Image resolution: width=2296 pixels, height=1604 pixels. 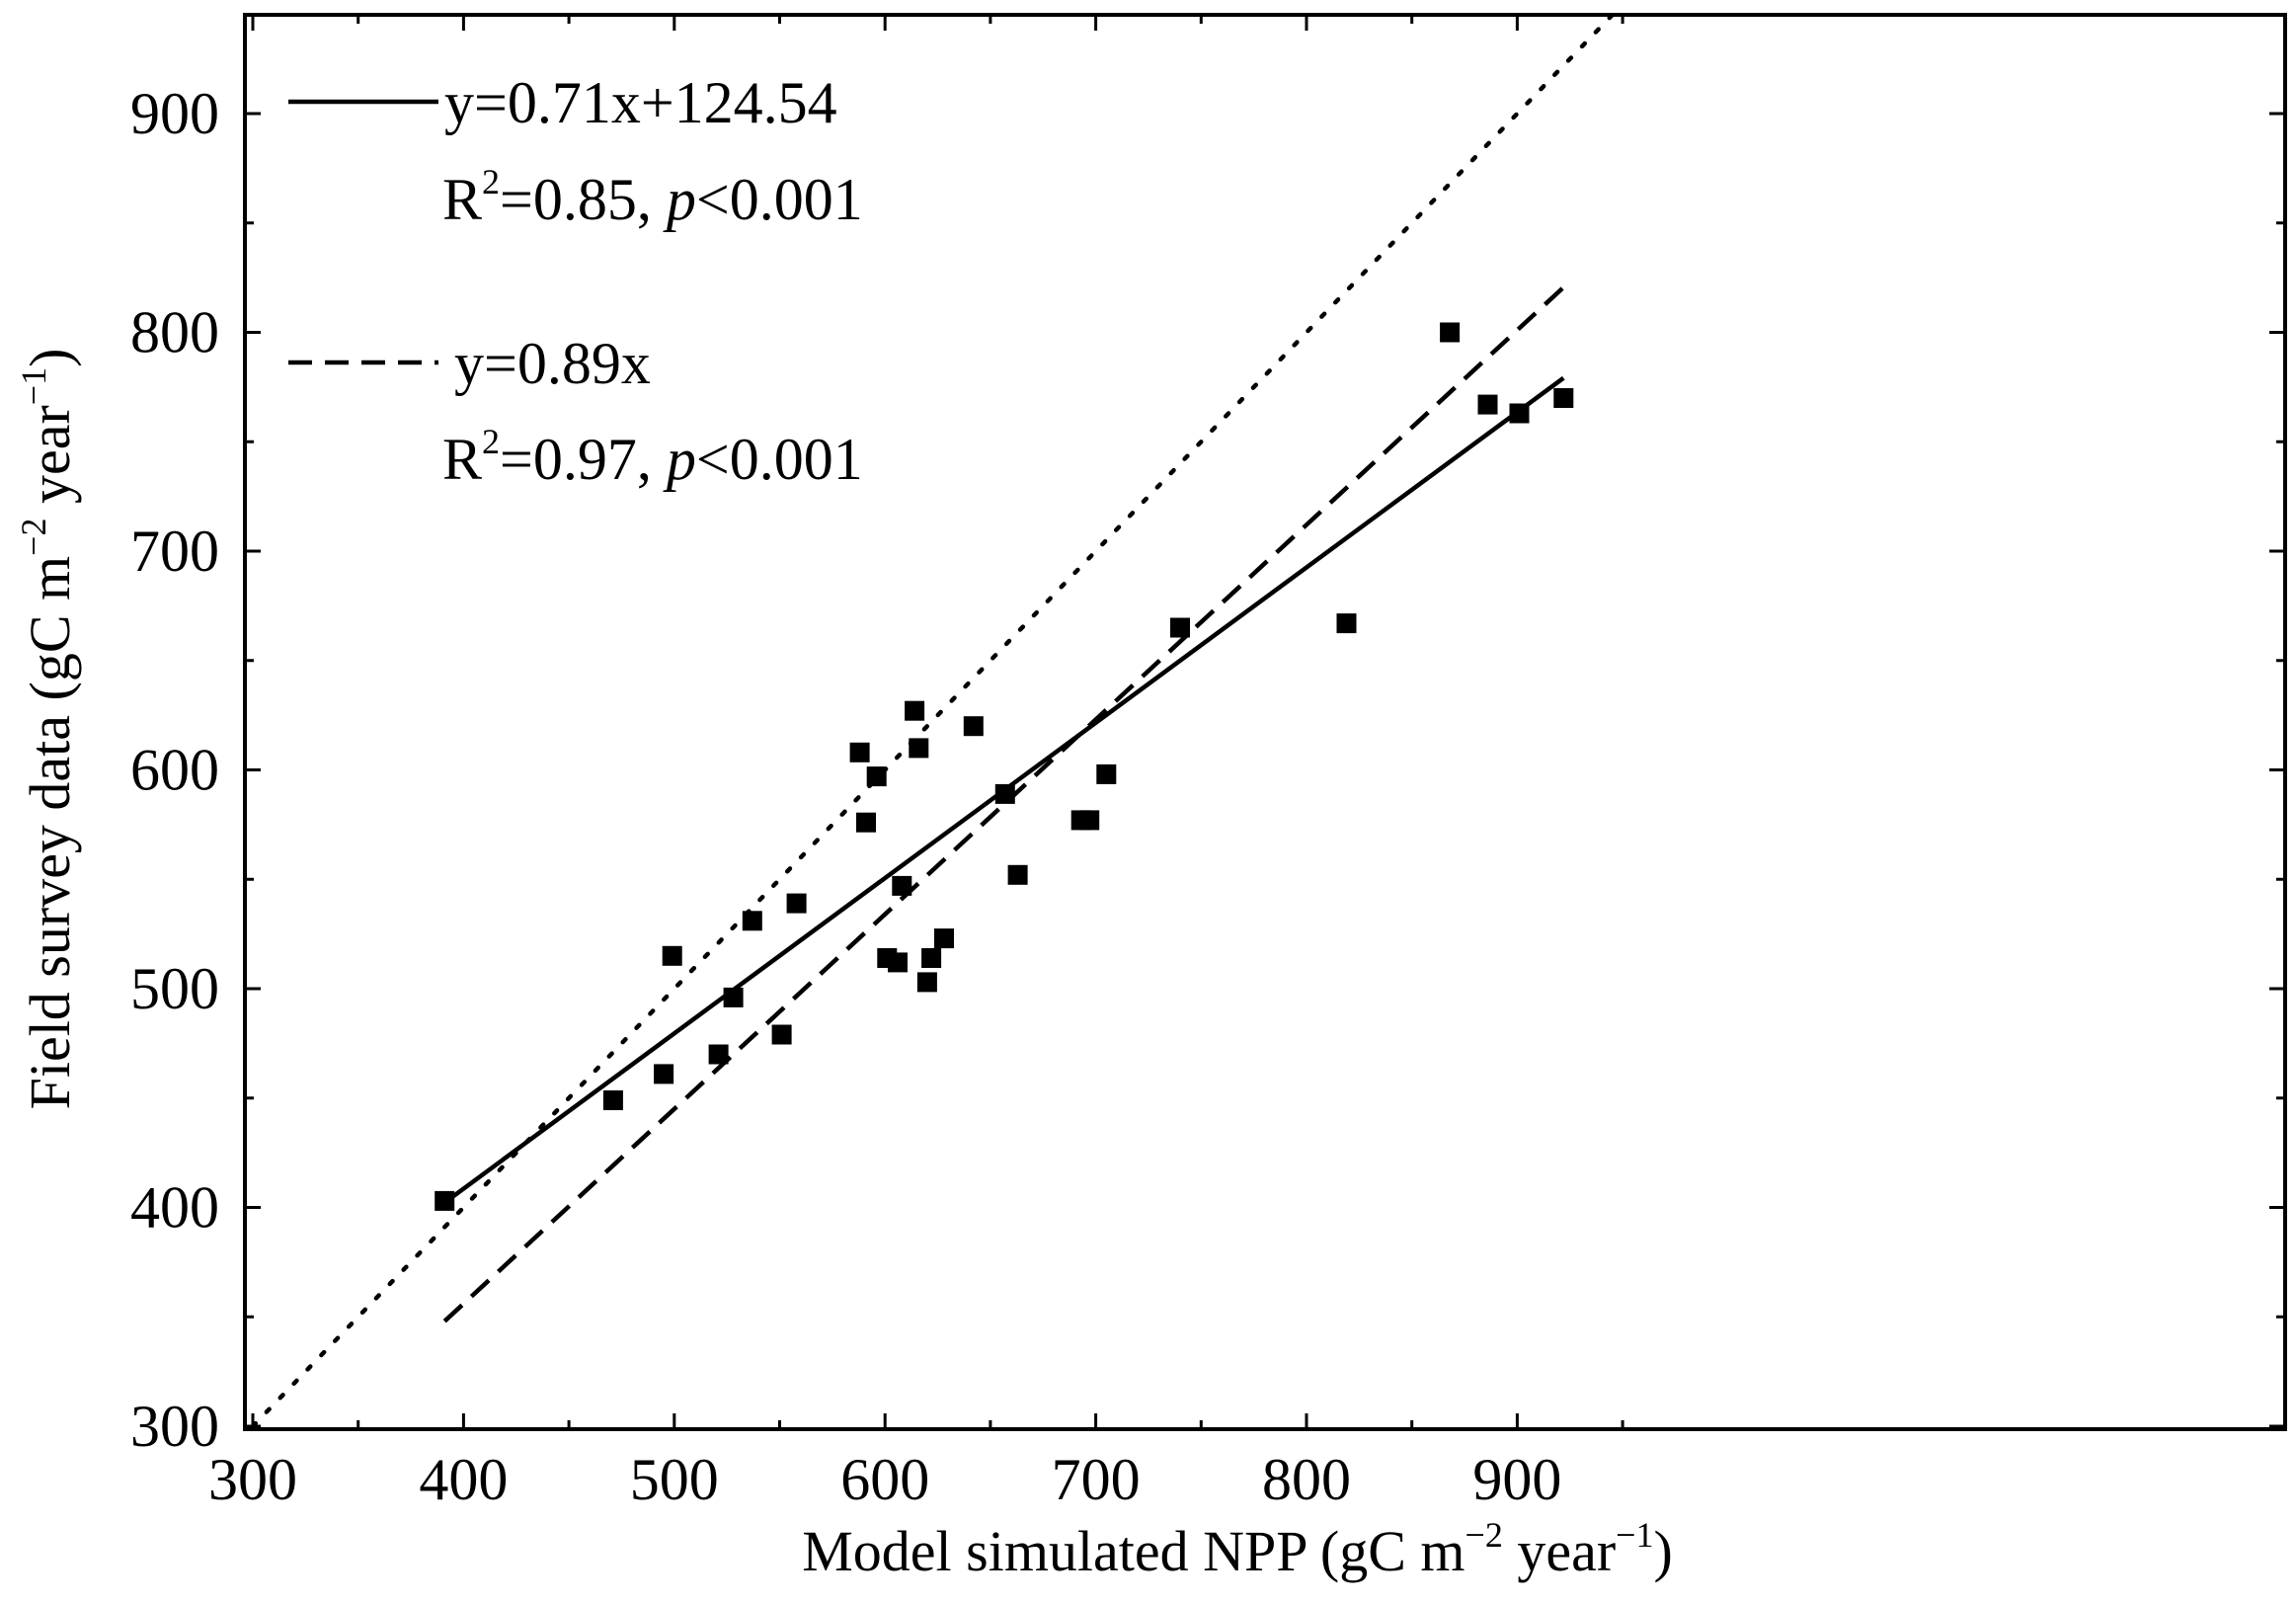 I want to click on x-tick-label: 500, so click(x=674, y=1479).